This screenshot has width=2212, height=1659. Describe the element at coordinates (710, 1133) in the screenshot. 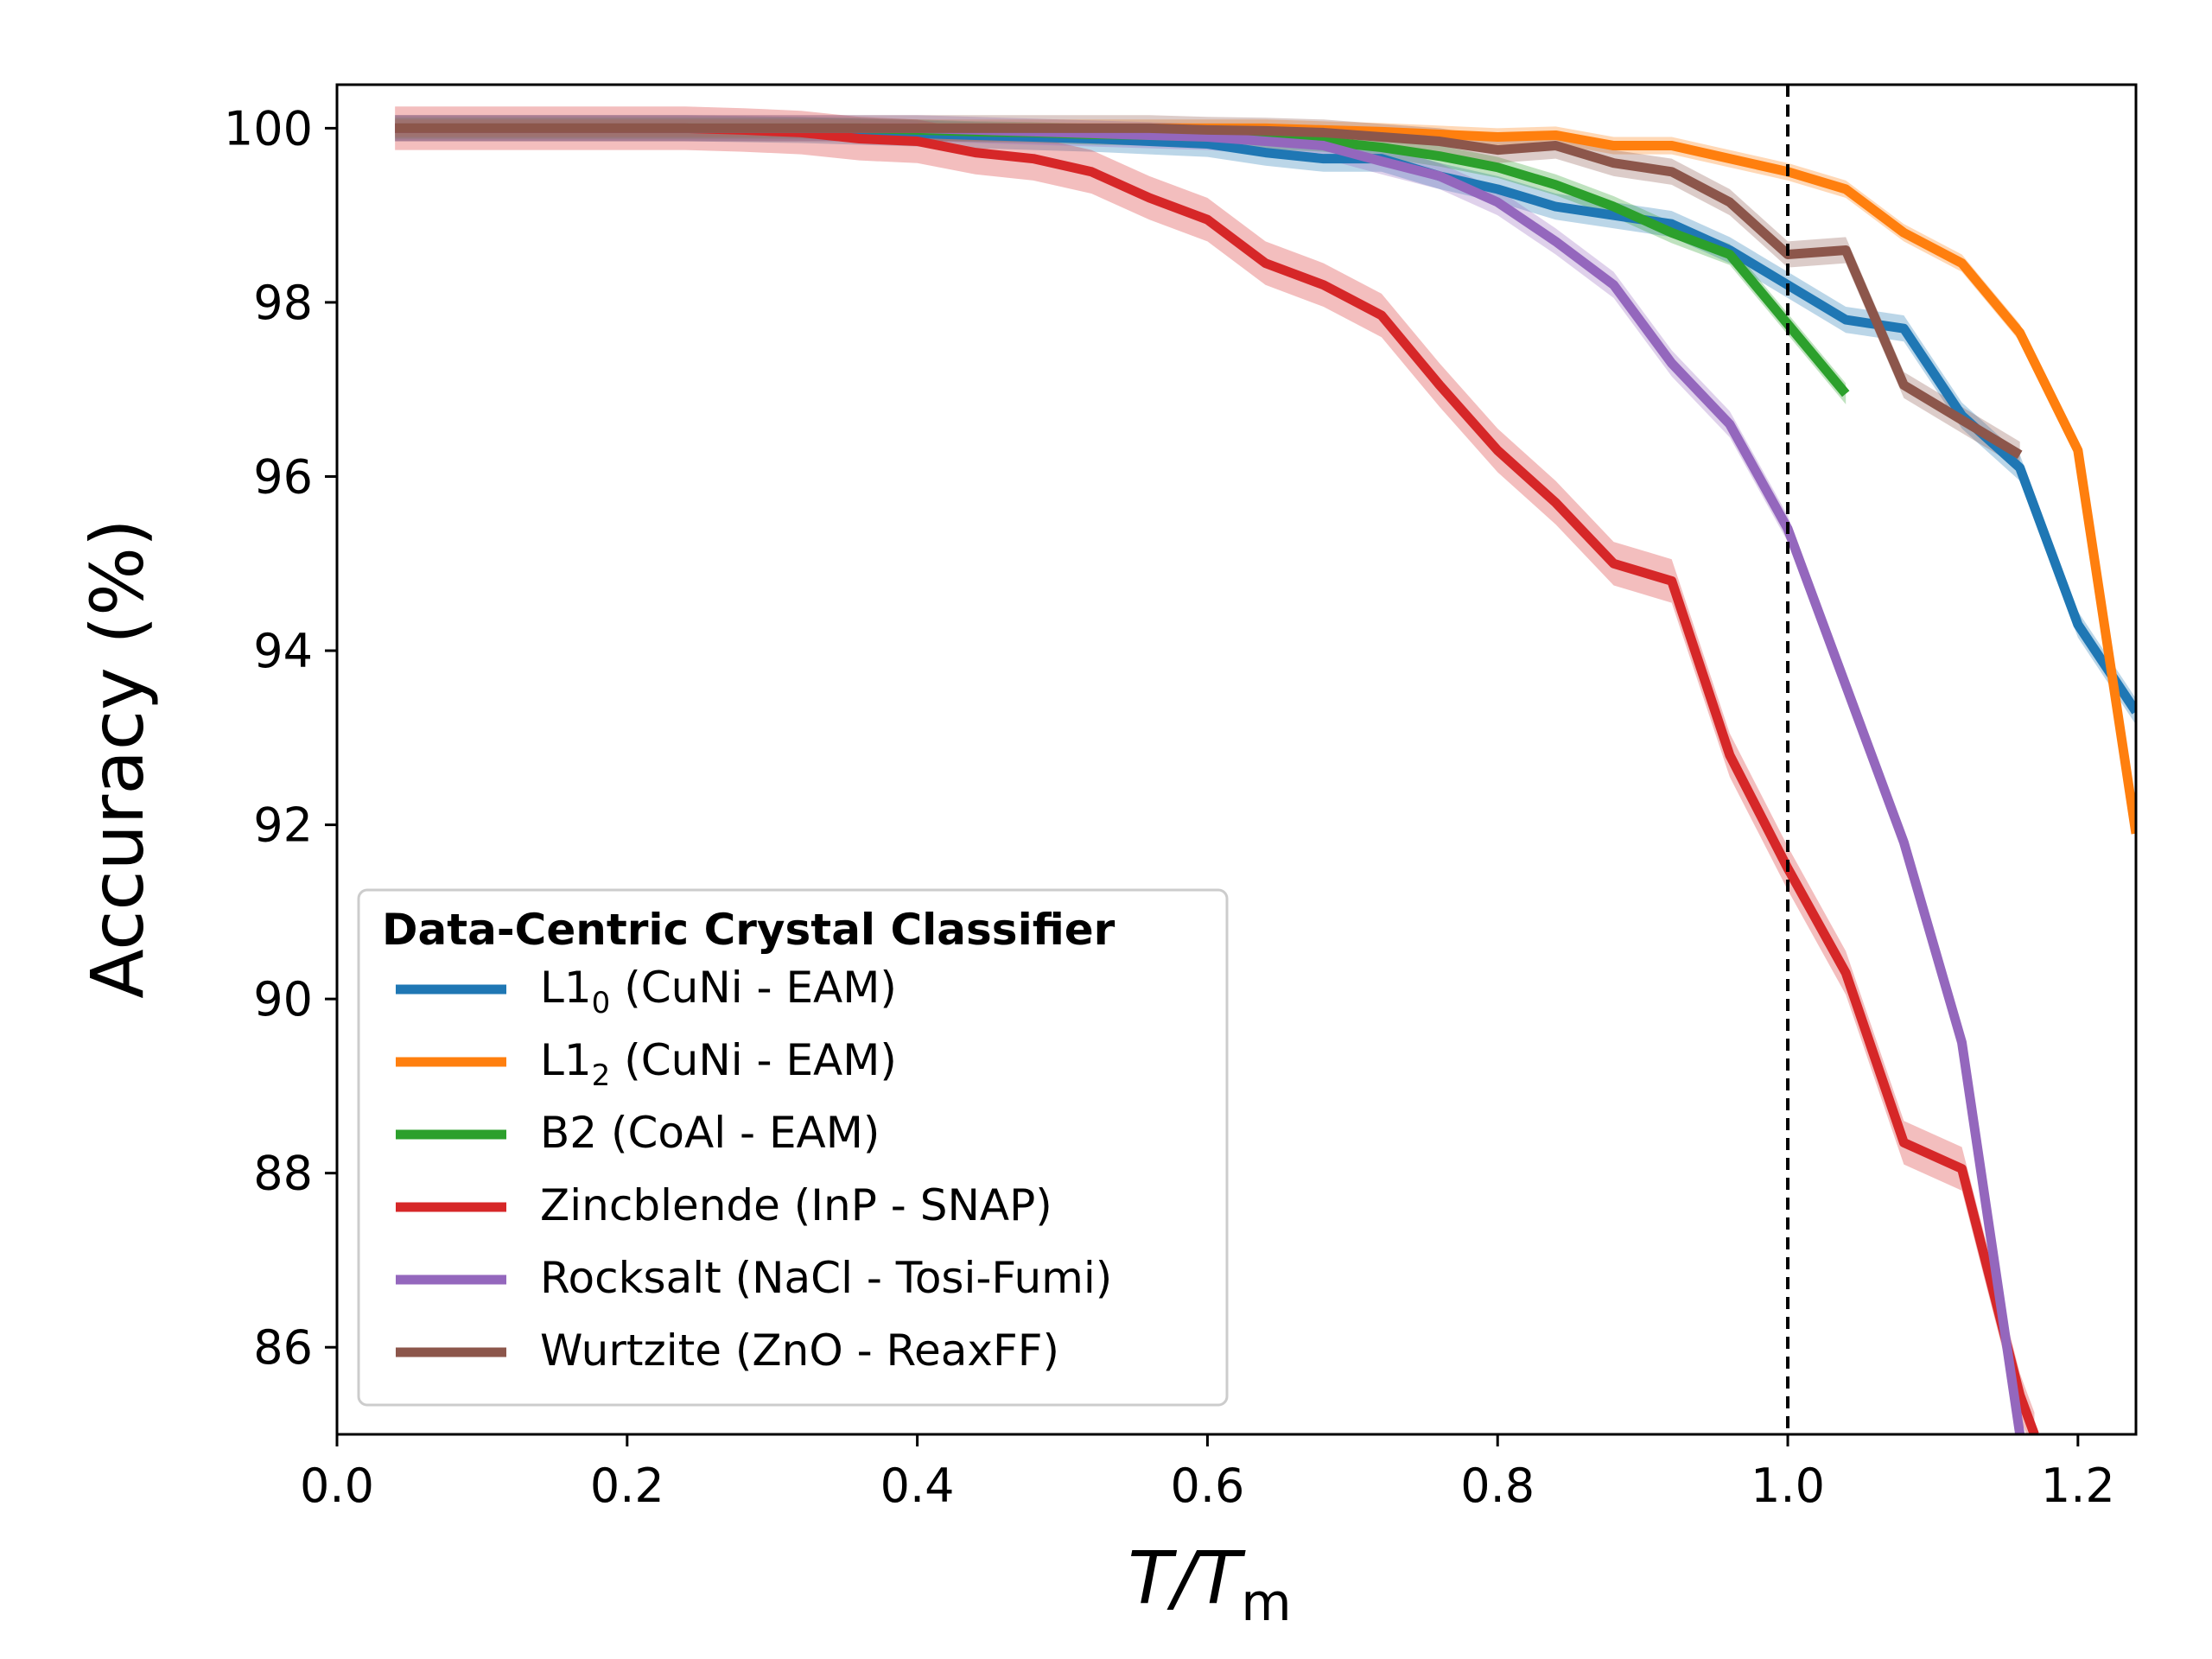

I see `legend-label-3: B2 (CoAl - EAM)` at that location.